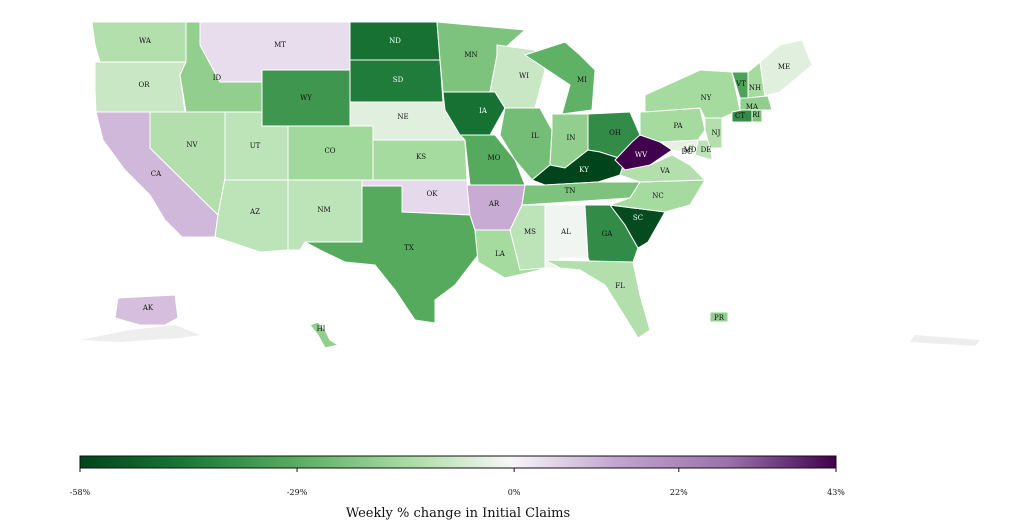 The width and height of the screenshot is (1024, 521). What do you see at coordinates (740, 84) in the screenshot?
I see `label-vt: VT` at bounding box center [740, 84].